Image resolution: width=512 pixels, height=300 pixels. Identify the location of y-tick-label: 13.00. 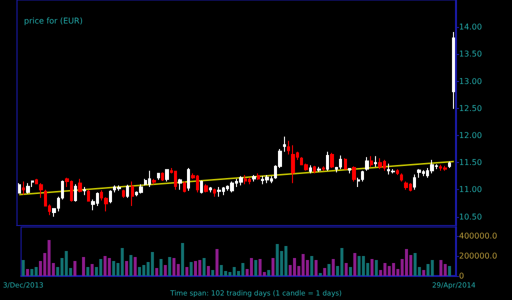
(470, 81).